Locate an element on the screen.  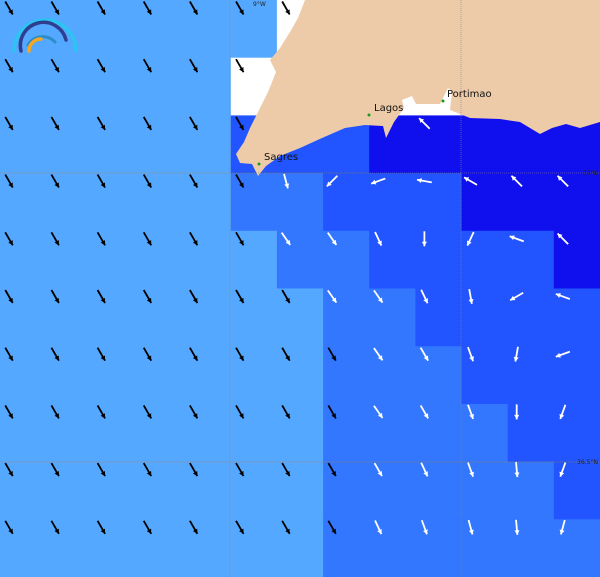
logo-icon is located at coordinates (45, 35).